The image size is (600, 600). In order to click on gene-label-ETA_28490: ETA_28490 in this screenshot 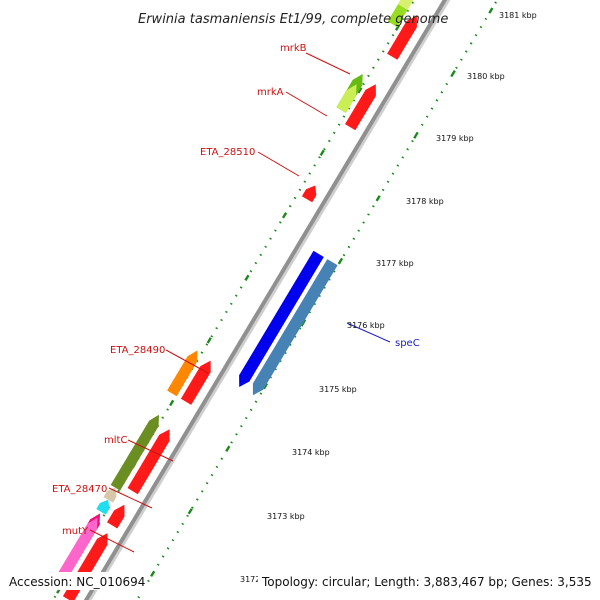, I will do `click(137, 350)`.